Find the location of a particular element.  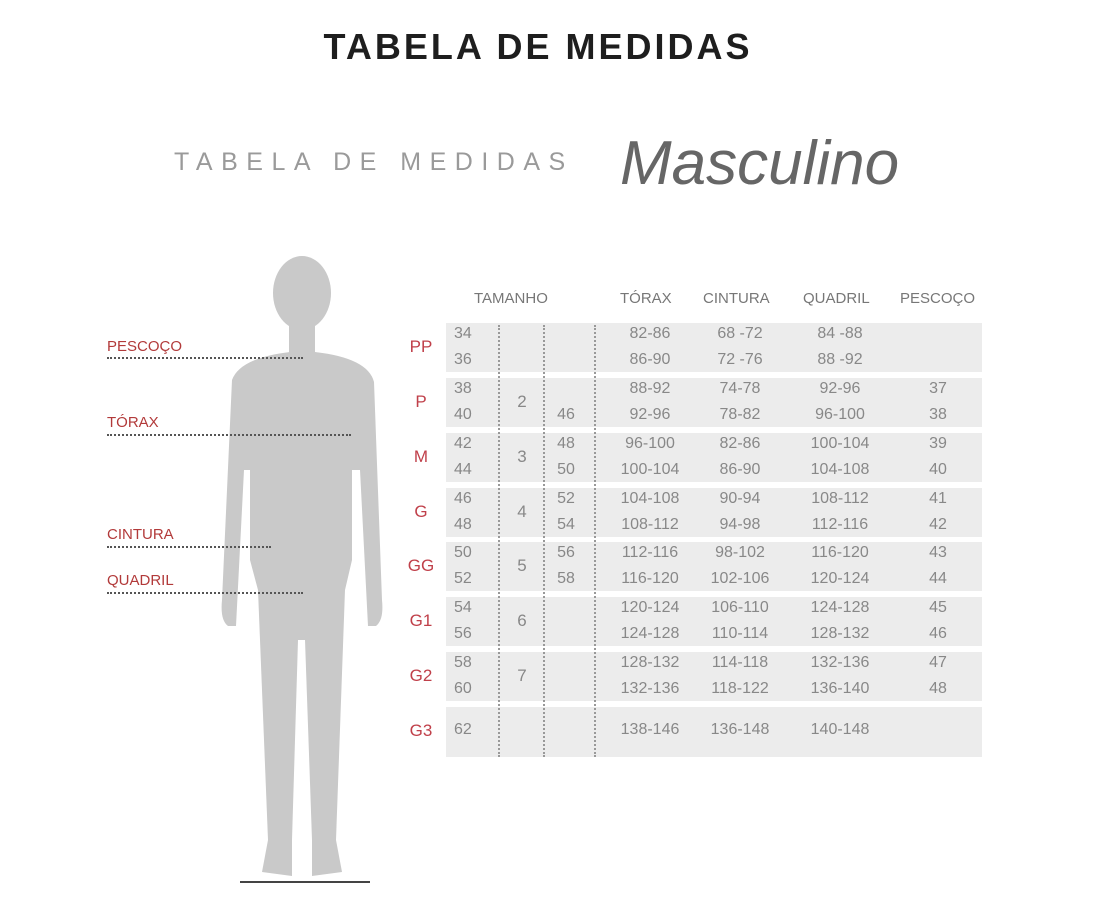

table-cell: 124-128 is located at coordinates (650, 633).